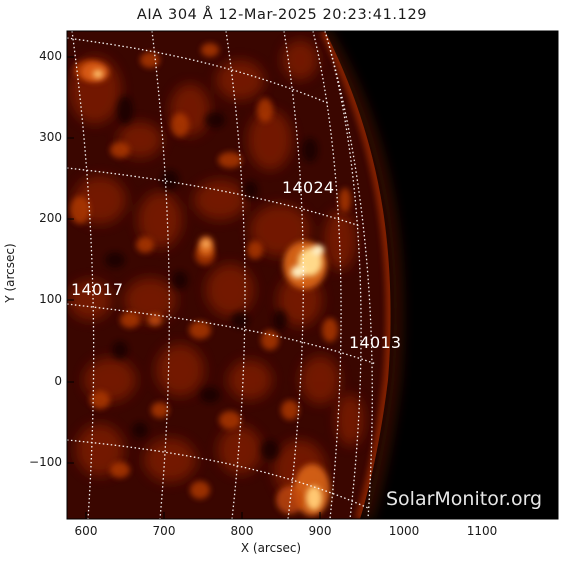  What do you see at coordinates (320, 531) in the screenshot?
I see `x-tick-label: 900` at bounding box center [320, 531].